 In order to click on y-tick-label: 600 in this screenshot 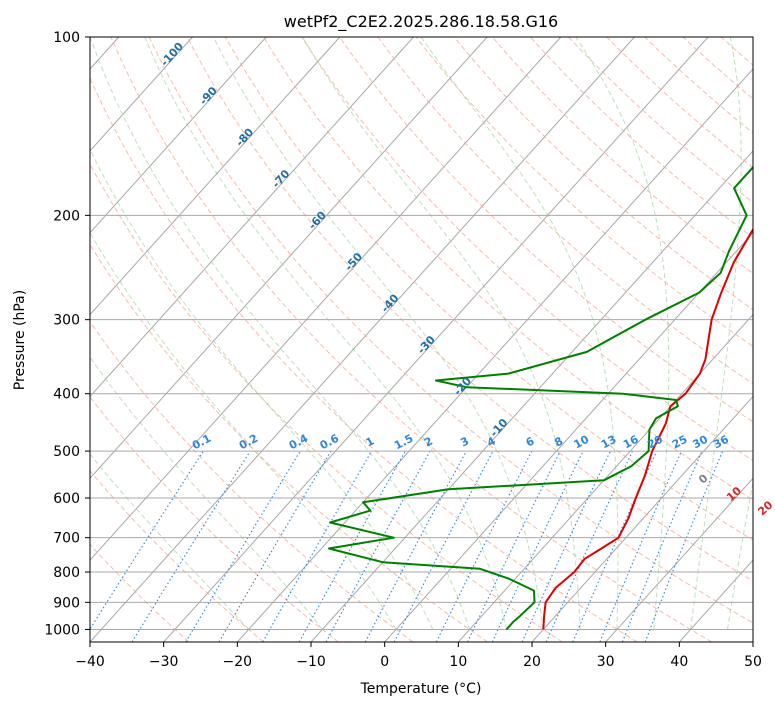, I will do `click(66, 499)`.